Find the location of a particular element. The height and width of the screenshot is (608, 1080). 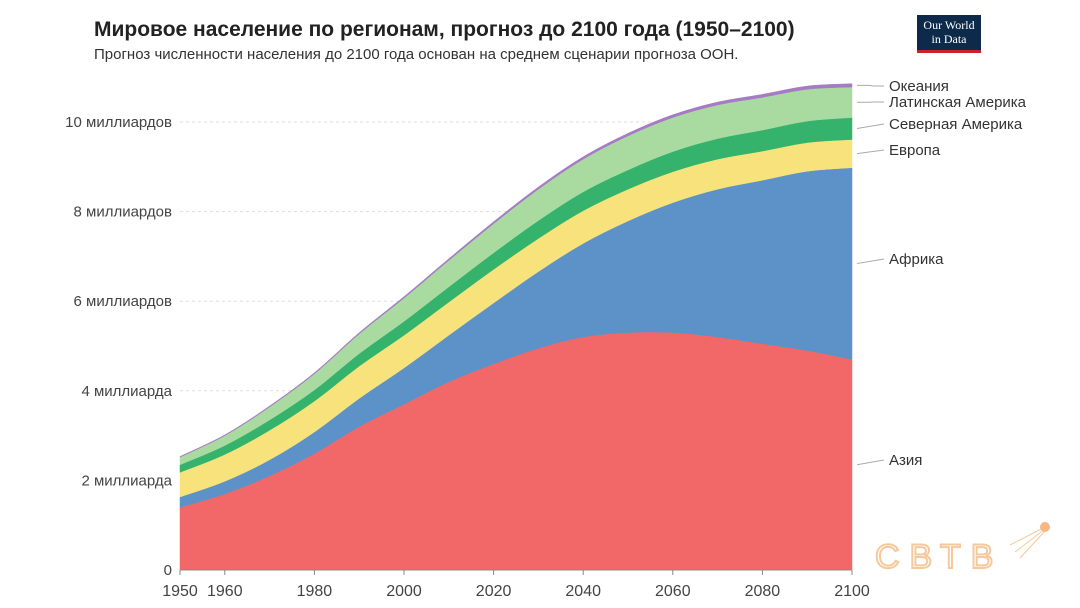

y-tick-label: 4 миллиарда is located at coordinates (126, 391).